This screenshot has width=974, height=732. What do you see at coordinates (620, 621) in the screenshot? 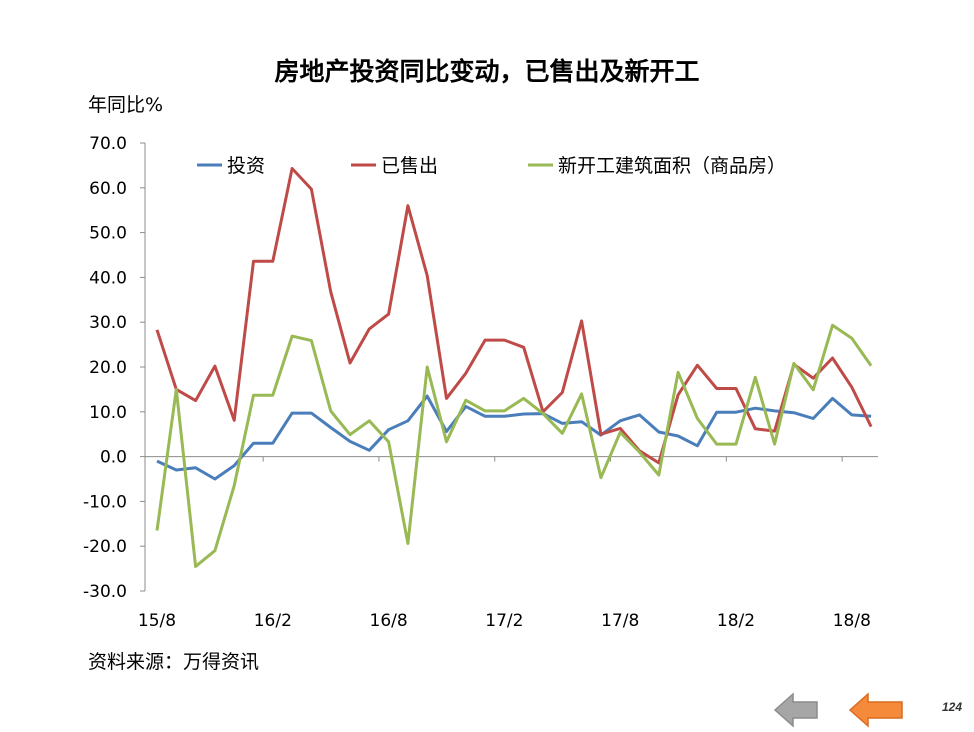
I see `x-tick-label: 17/8` at bounding box center [620, 621].